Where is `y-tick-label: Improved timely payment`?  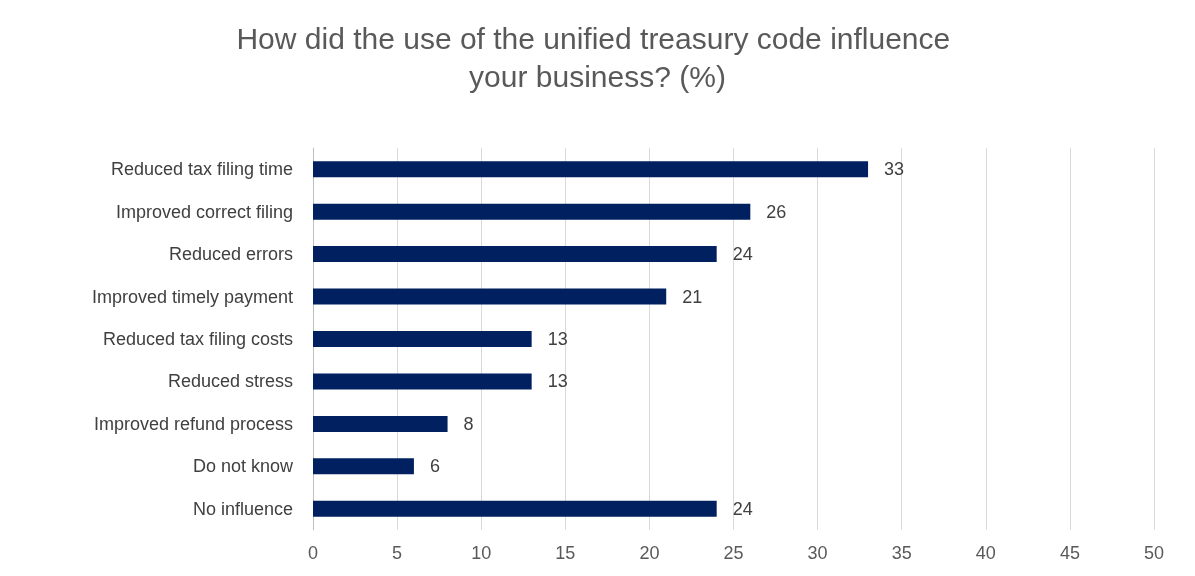 y-tick-label: Improved timely payment is located at coordinates (192, 296).